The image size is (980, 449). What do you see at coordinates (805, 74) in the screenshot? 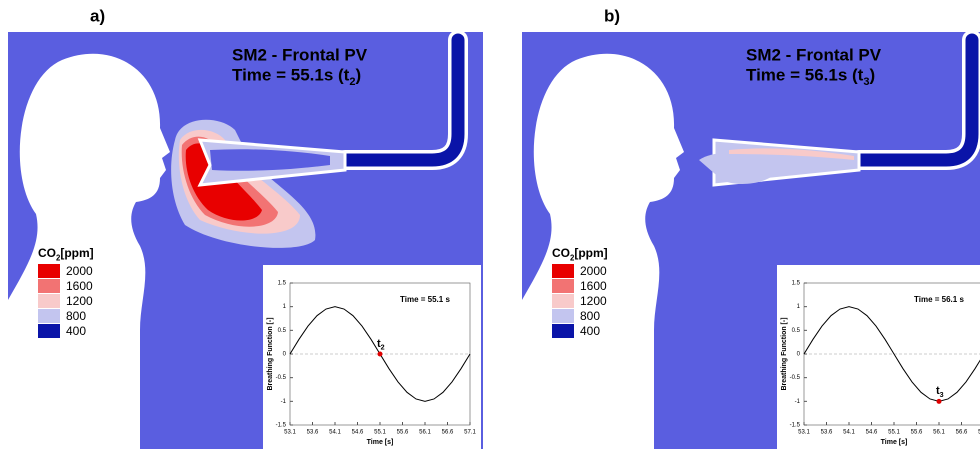
I see `panel-time: Time = 56.1s (t` at bounding box center [805, 74].